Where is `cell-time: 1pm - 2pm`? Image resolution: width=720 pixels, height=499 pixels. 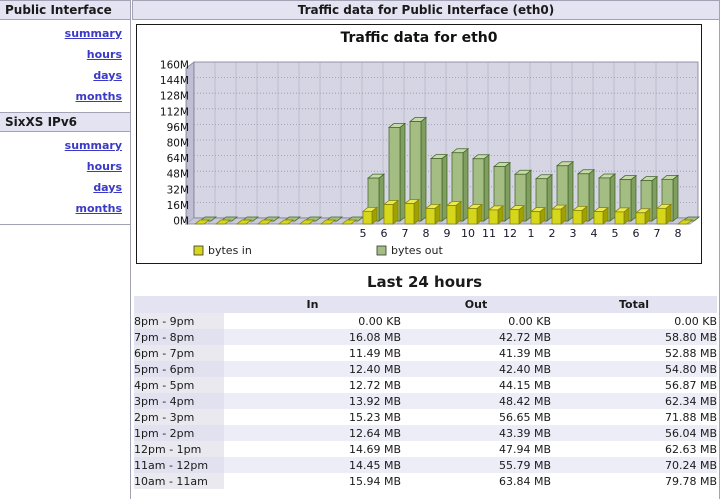 cell-time: 1pm - 2pm is located at coordinates (179, 433).